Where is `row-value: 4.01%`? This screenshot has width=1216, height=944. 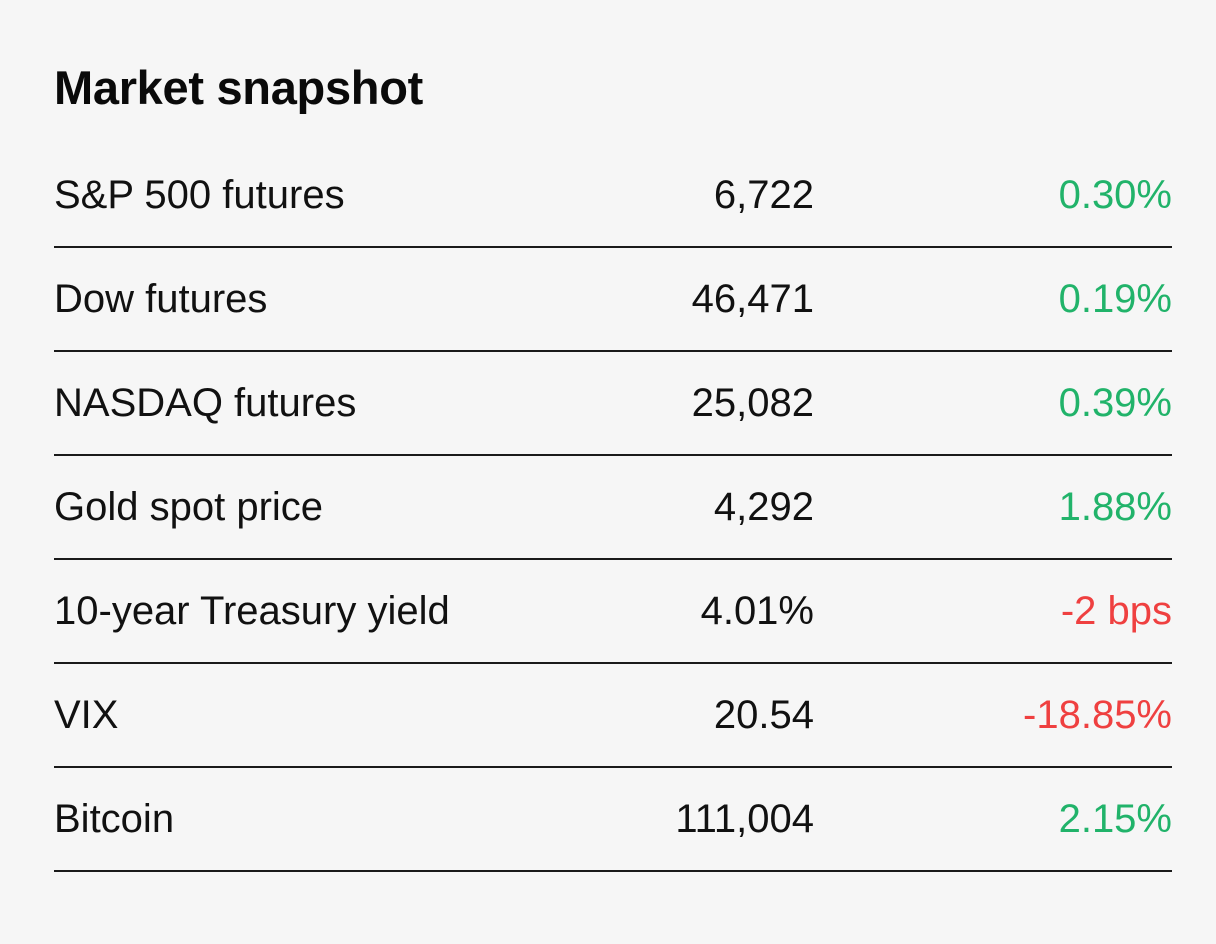
row-value: 4.01% is located at coordinates (757, 611).